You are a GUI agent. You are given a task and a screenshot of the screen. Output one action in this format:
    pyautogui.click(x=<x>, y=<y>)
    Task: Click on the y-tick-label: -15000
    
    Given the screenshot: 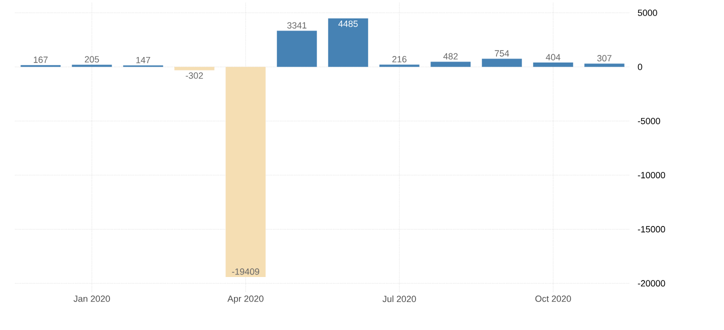 What is the action you would take?
    pyautogui.click(x=652, y=229)
    